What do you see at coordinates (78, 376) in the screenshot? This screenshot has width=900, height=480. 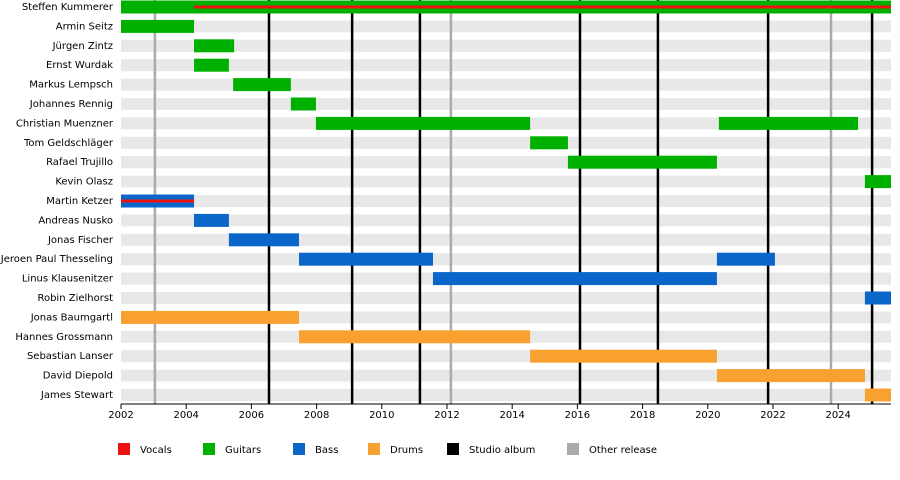 I see `member-name: David Diepold` at bounding box center [78, 376].